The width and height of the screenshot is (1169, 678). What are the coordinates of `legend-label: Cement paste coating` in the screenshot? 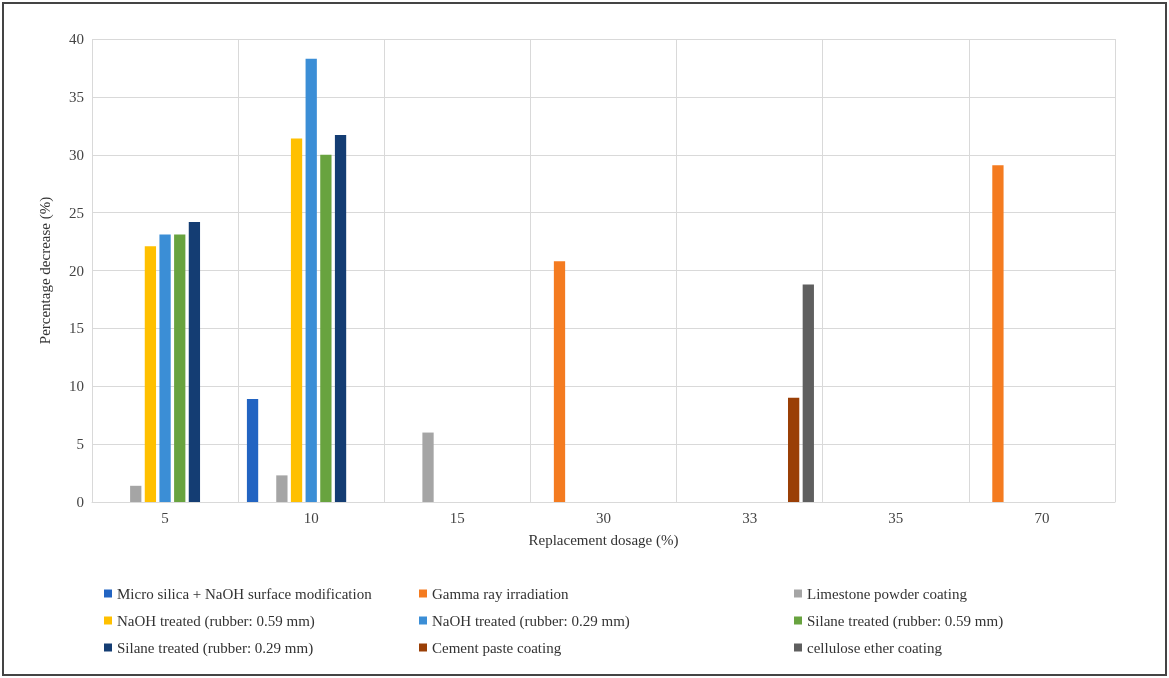 It's located at (497, 647).